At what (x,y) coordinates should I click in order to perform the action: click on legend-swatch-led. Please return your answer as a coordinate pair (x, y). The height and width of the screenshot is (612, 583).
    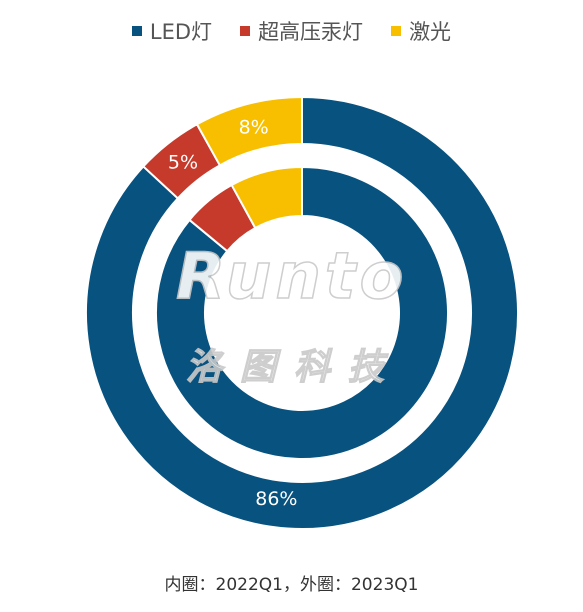
    Looking at the image, I should click on (136, 31).